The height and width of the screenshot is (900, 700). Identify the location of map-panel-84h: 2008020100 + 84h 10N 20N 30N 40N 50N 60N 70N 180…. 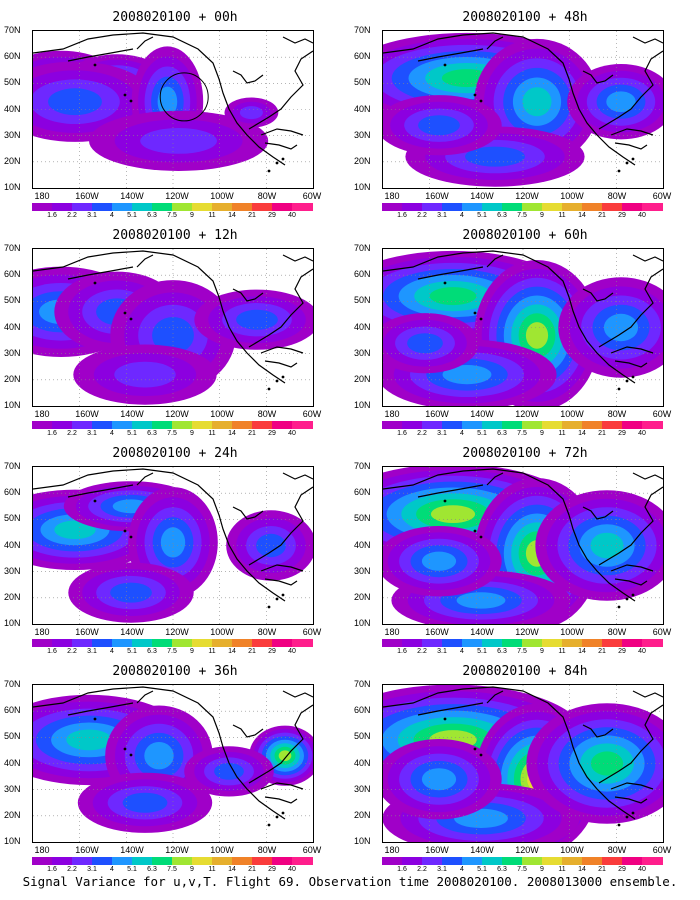
(525, 763).